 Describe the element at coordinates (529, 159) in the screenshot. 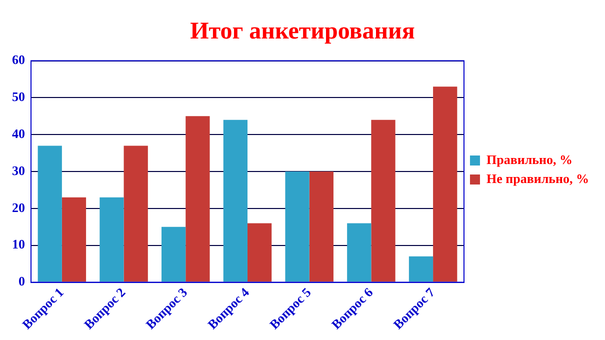

I see `legend-label: Правильно, %` at that location.